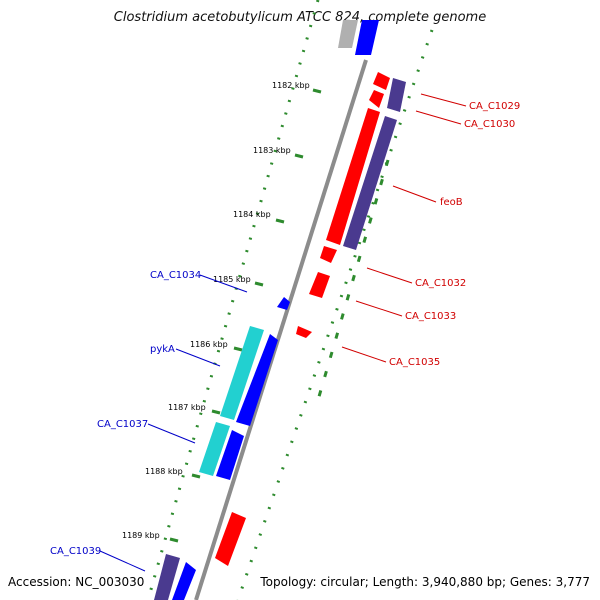 This screenshot has width=600, height=600. I want to click on gene-ca-c1032, so click(328, 254).